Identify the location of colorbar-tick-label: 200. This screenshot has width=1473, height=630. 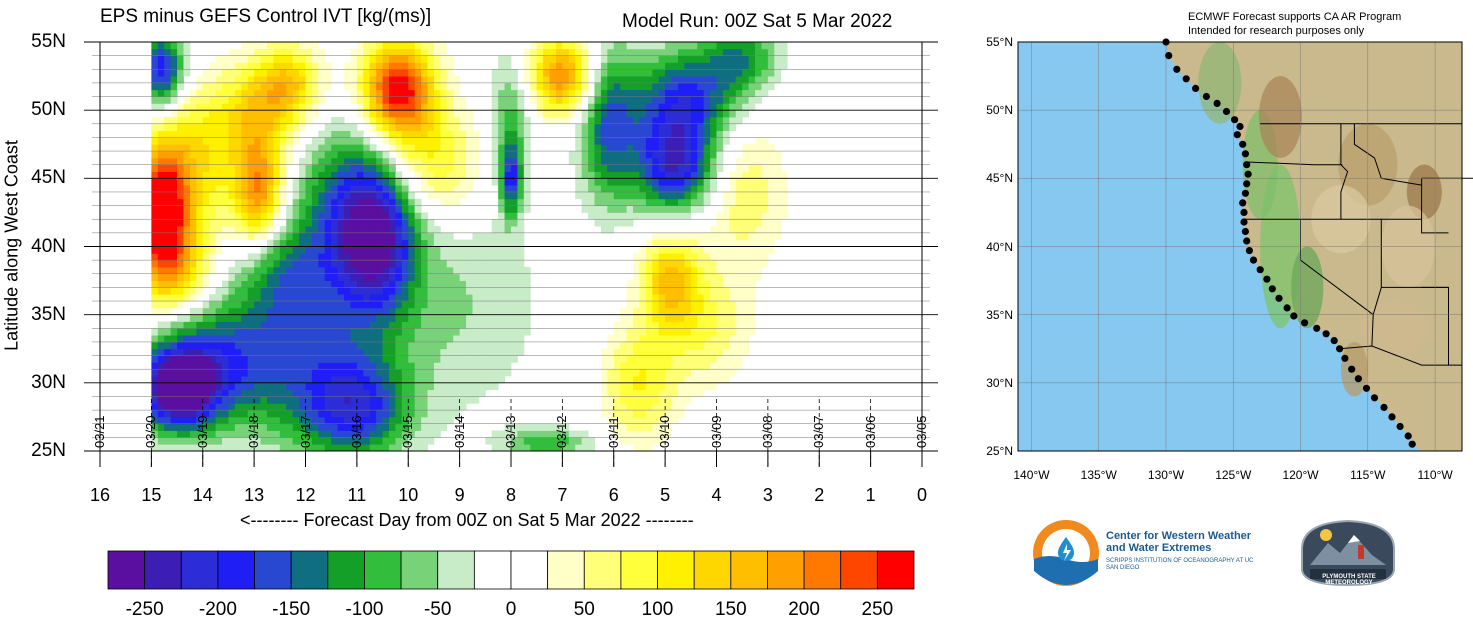
(804, 609).